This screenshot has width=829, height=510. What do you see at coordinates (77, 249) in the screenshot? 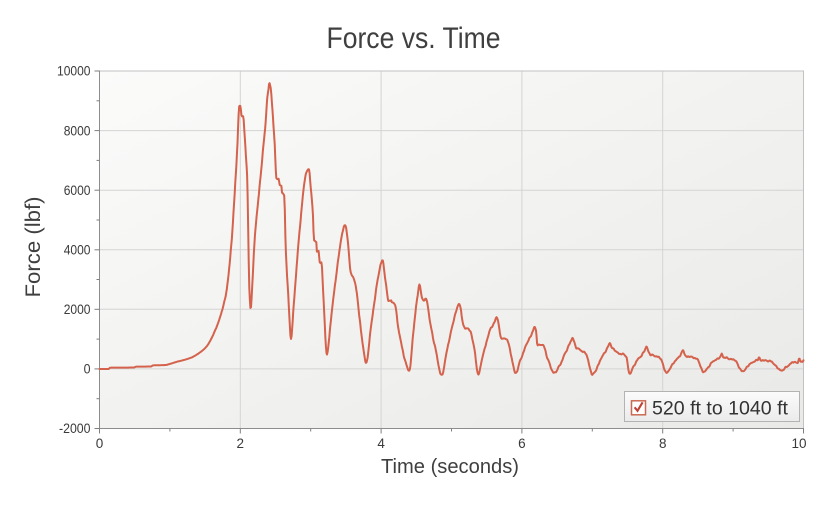
I see `svg-text: 4000` at bounding box center [77, 249].